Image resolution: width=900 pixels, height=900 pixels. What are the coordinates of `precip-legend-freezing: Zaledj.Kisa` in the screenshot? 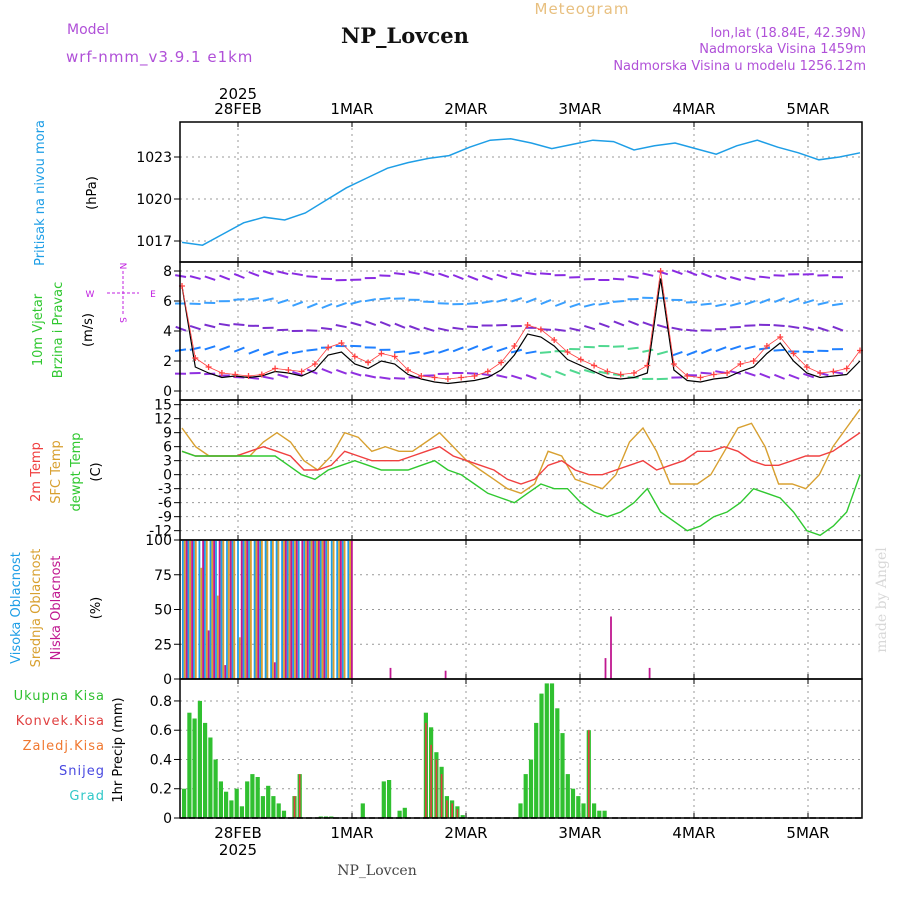 It's located at (64, 746).